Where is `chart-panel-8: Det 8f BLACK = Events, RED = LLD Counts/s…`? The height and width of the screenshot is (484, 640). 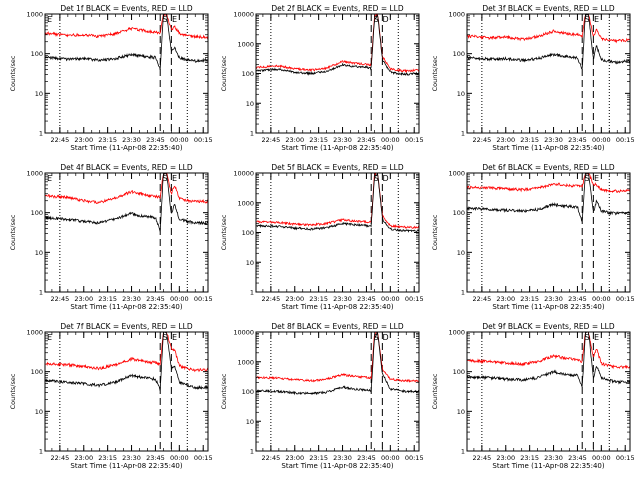 chart-panel-8: Det 8f BLACK = Events, RED = LLD Counts/s… is located at coordinates (322, 396).